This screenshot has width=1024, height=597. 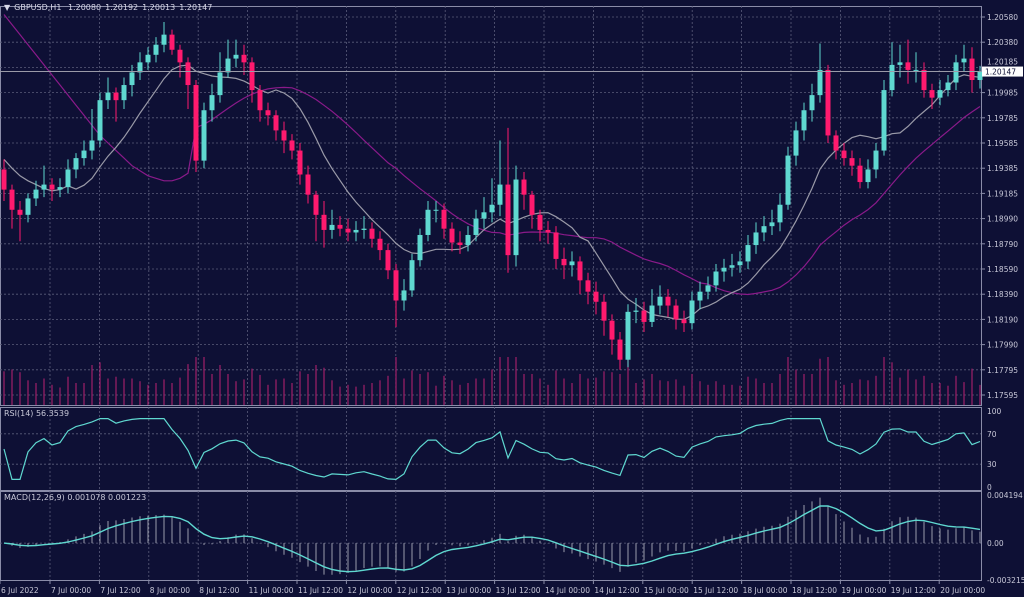 What do you see at coordinates (518, 590) in the screenshot?
I see `time-axis-label: 13 Jul 12:00` at bounding box center [518, 590].